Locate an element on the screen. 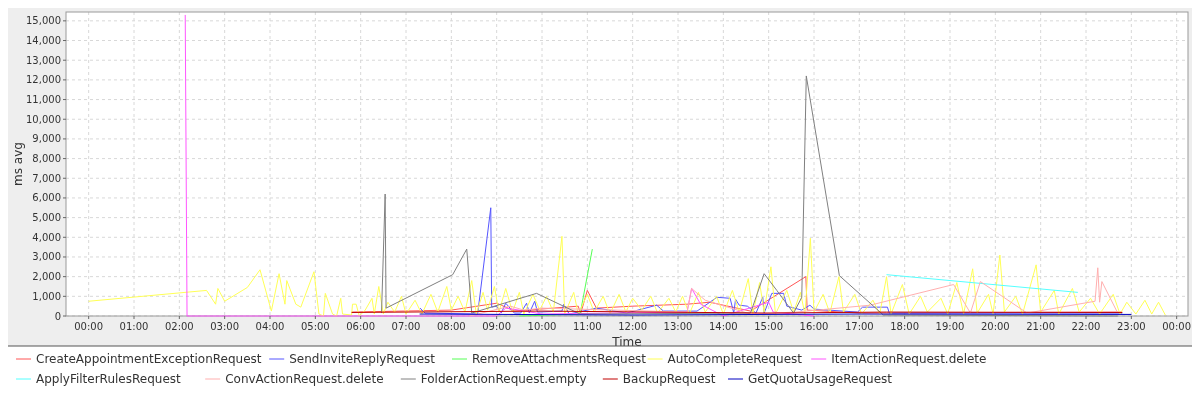 This screenshot has width=1200, height=400. x-tick-label: 07:00 is located at coordinates (406, 326).